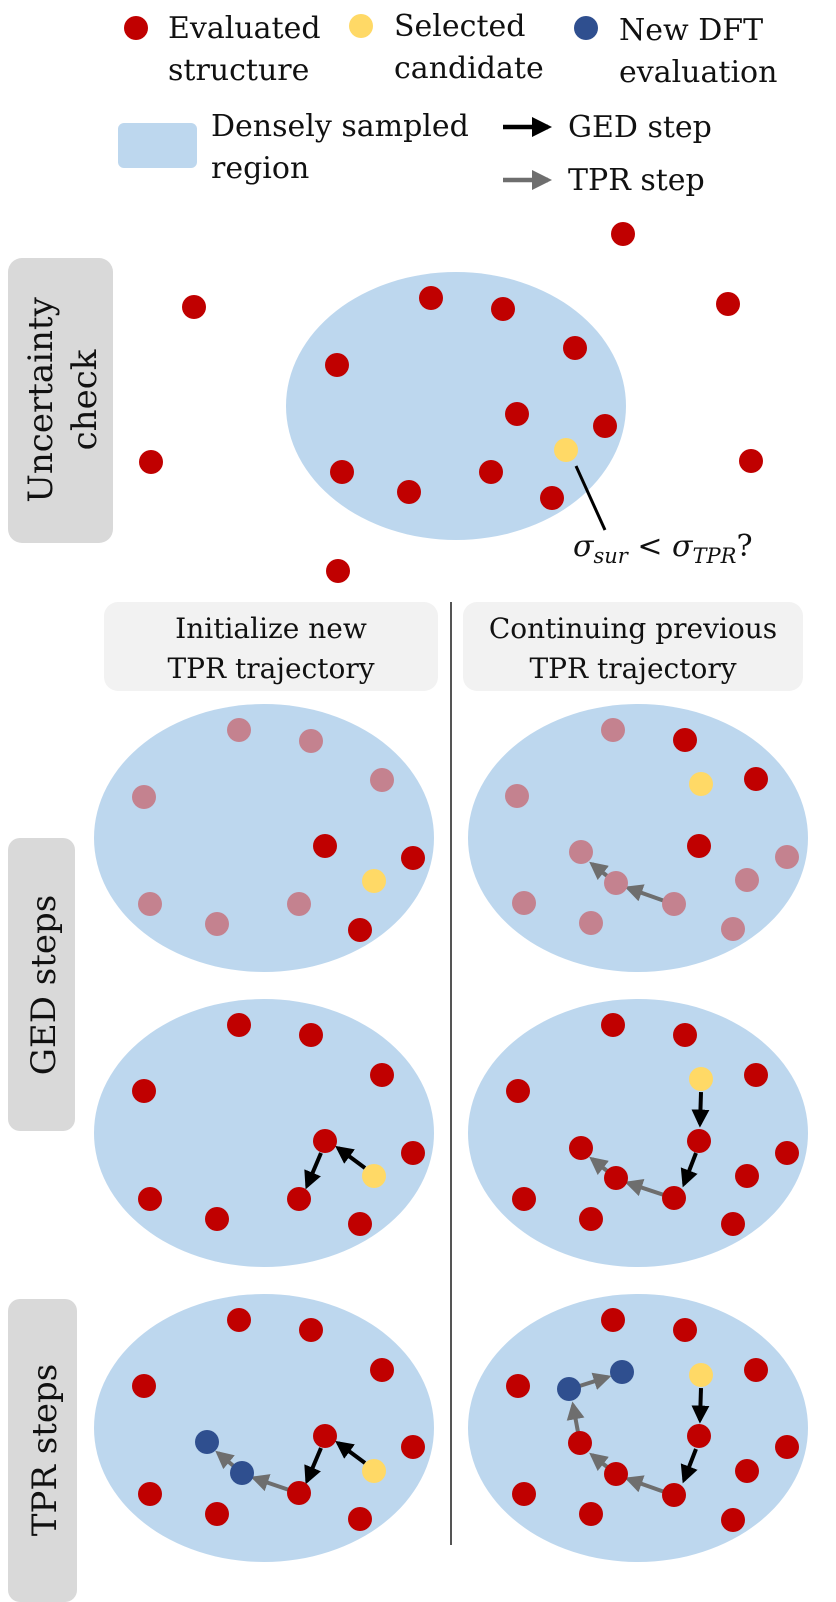 The height and width of the screenshot is (1602, 836). What do you see at coordinates (244, 49) in the screenshot?
I see `legend-evaluated-label: Evaluated structure` at bounding box center [244, 49].